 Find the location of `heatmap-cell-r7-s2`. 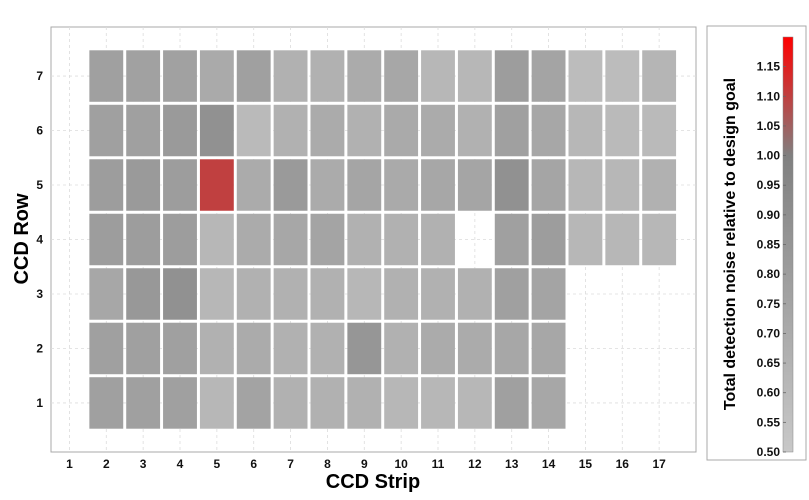

heatmap-cell-r7-s2 is located at coordinates (106, 76).